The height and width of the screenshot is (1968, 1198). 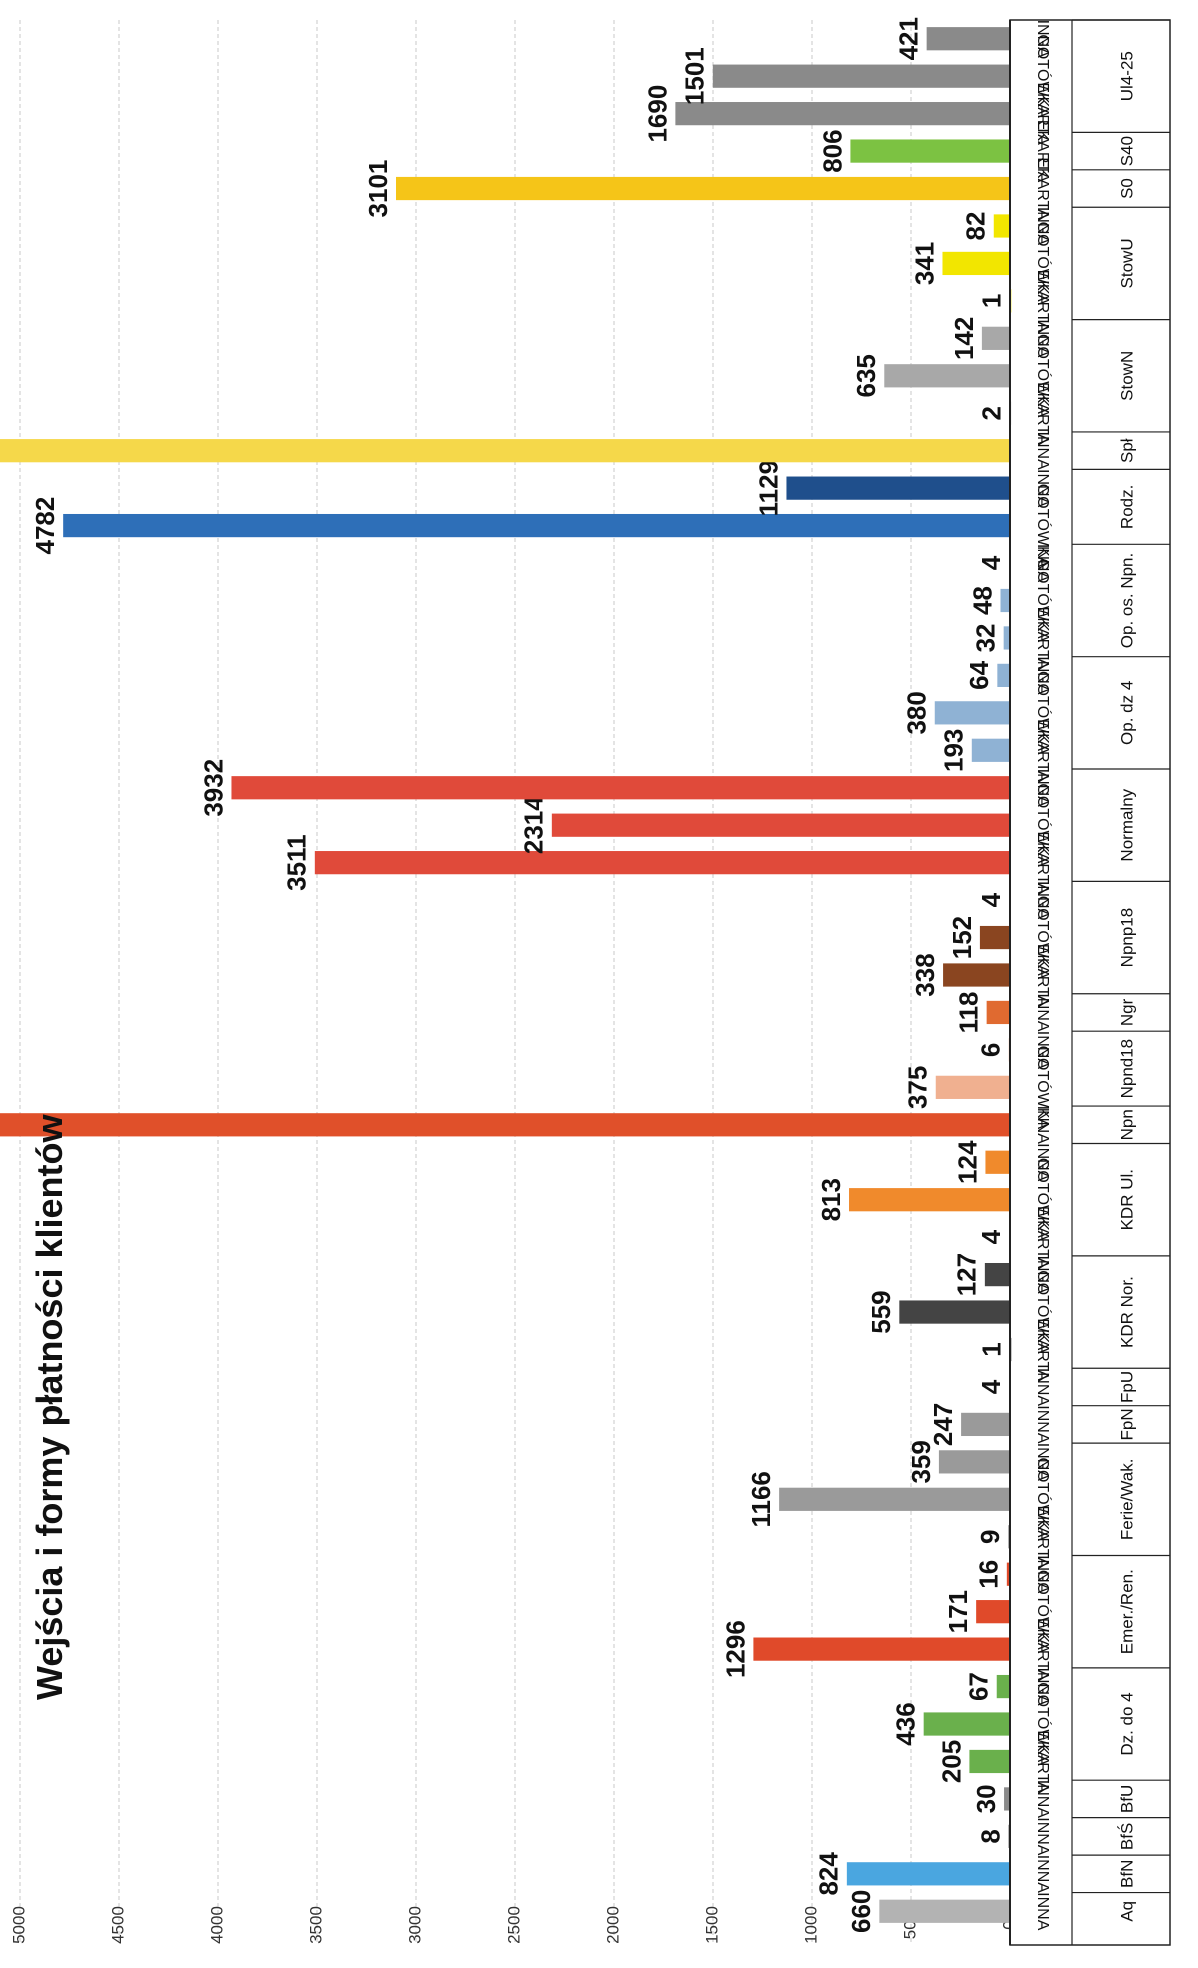 I want to click on data-label: 127, so click(x=967, y=1274).